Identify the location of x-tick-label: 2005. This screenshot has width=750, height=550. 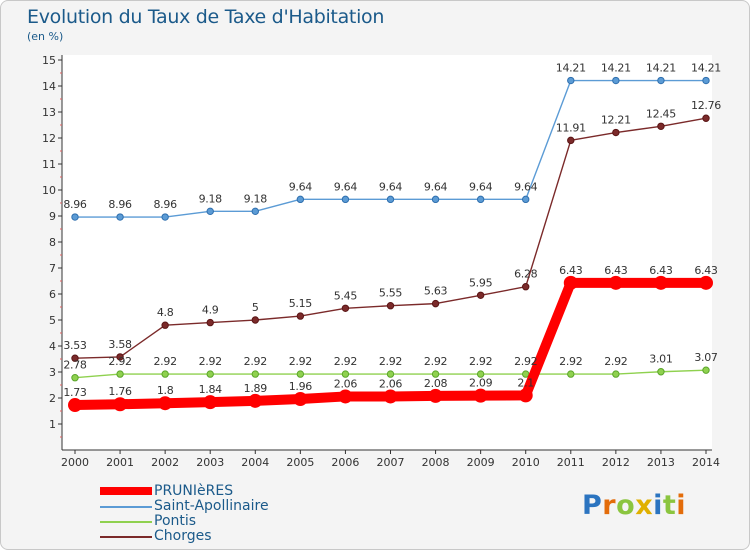
(300, 462).